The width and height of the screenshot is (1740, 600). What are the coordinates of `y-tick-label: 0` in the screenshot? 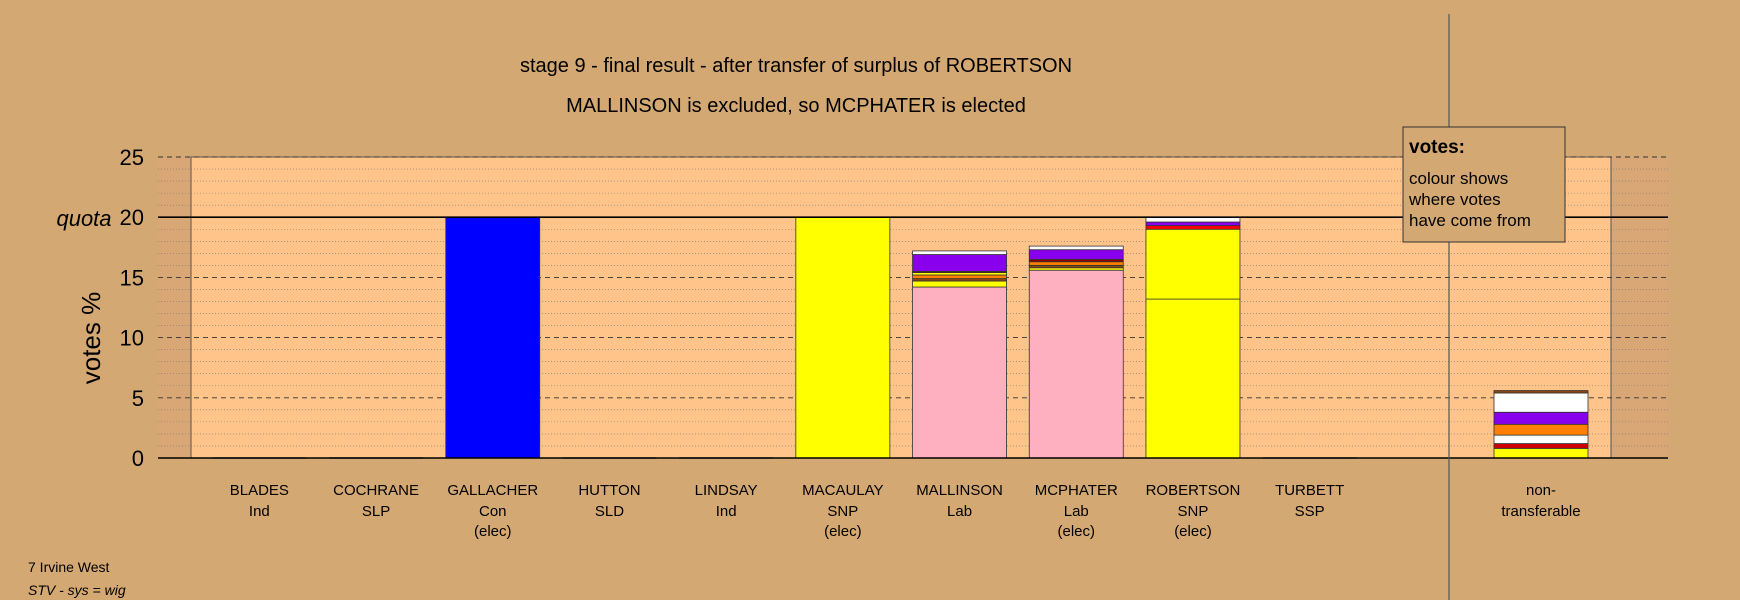 It's located at (138, 458).